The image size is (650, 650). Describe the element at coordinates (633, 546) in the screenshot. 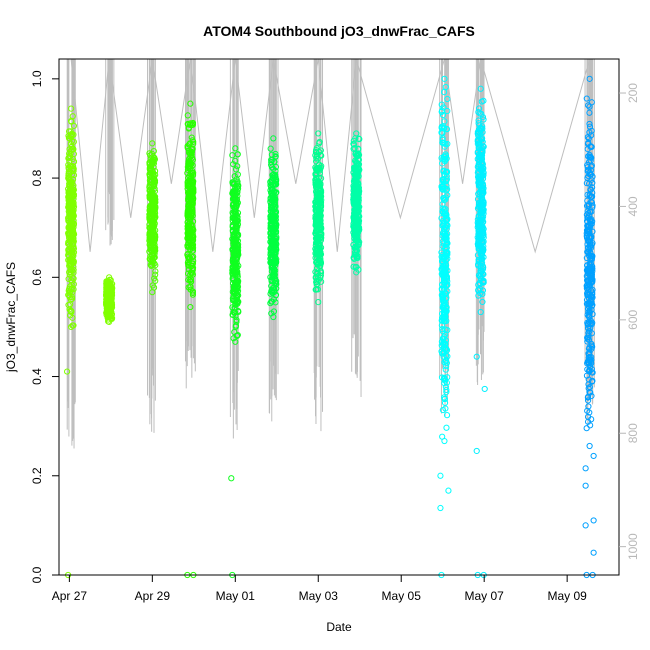

I see `y-right-tick-label: 1000` at that location.